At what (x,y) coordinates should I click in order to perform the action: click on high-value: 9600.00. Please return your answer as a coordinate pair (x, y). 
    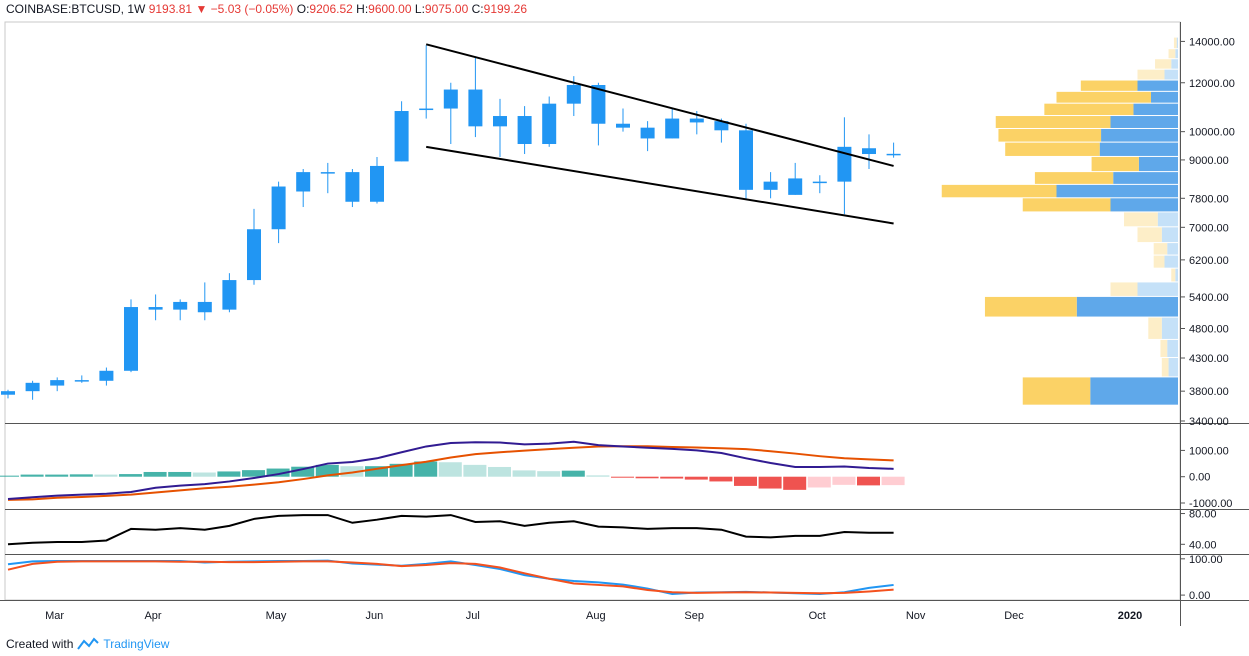
    Looking at the image, I should click on (390, 9).